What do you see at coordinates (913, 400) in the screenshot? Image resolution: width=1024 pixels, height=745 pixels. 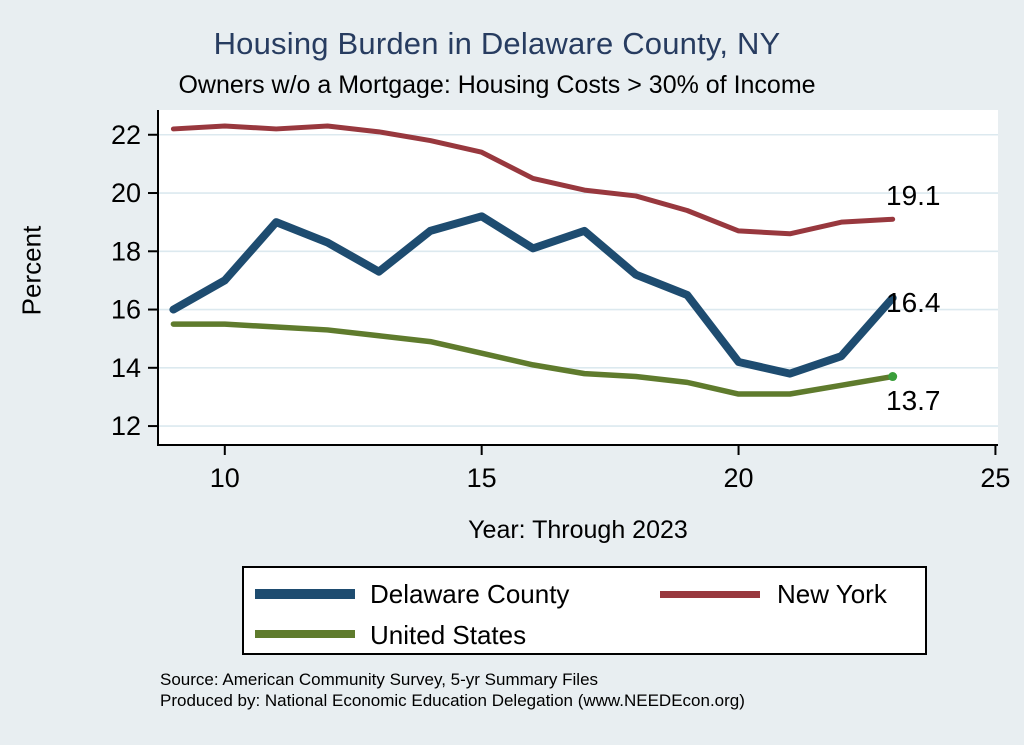 I see `series-end-value-united-states: 13.7` at bounding box center [913, 400].